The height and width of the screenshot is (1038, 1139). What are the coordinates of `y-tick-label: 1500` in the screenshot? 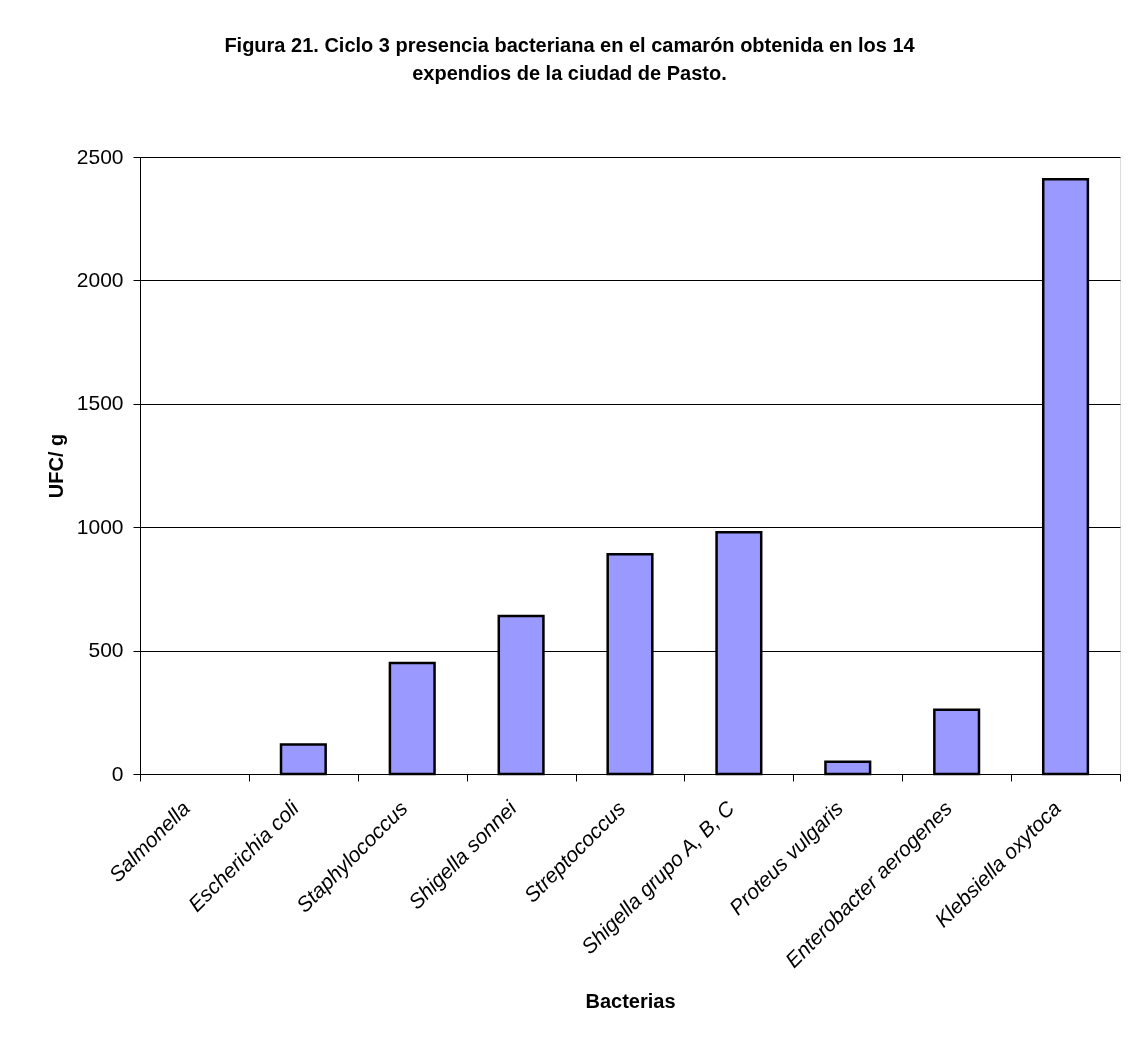 It's located at (100, 403).